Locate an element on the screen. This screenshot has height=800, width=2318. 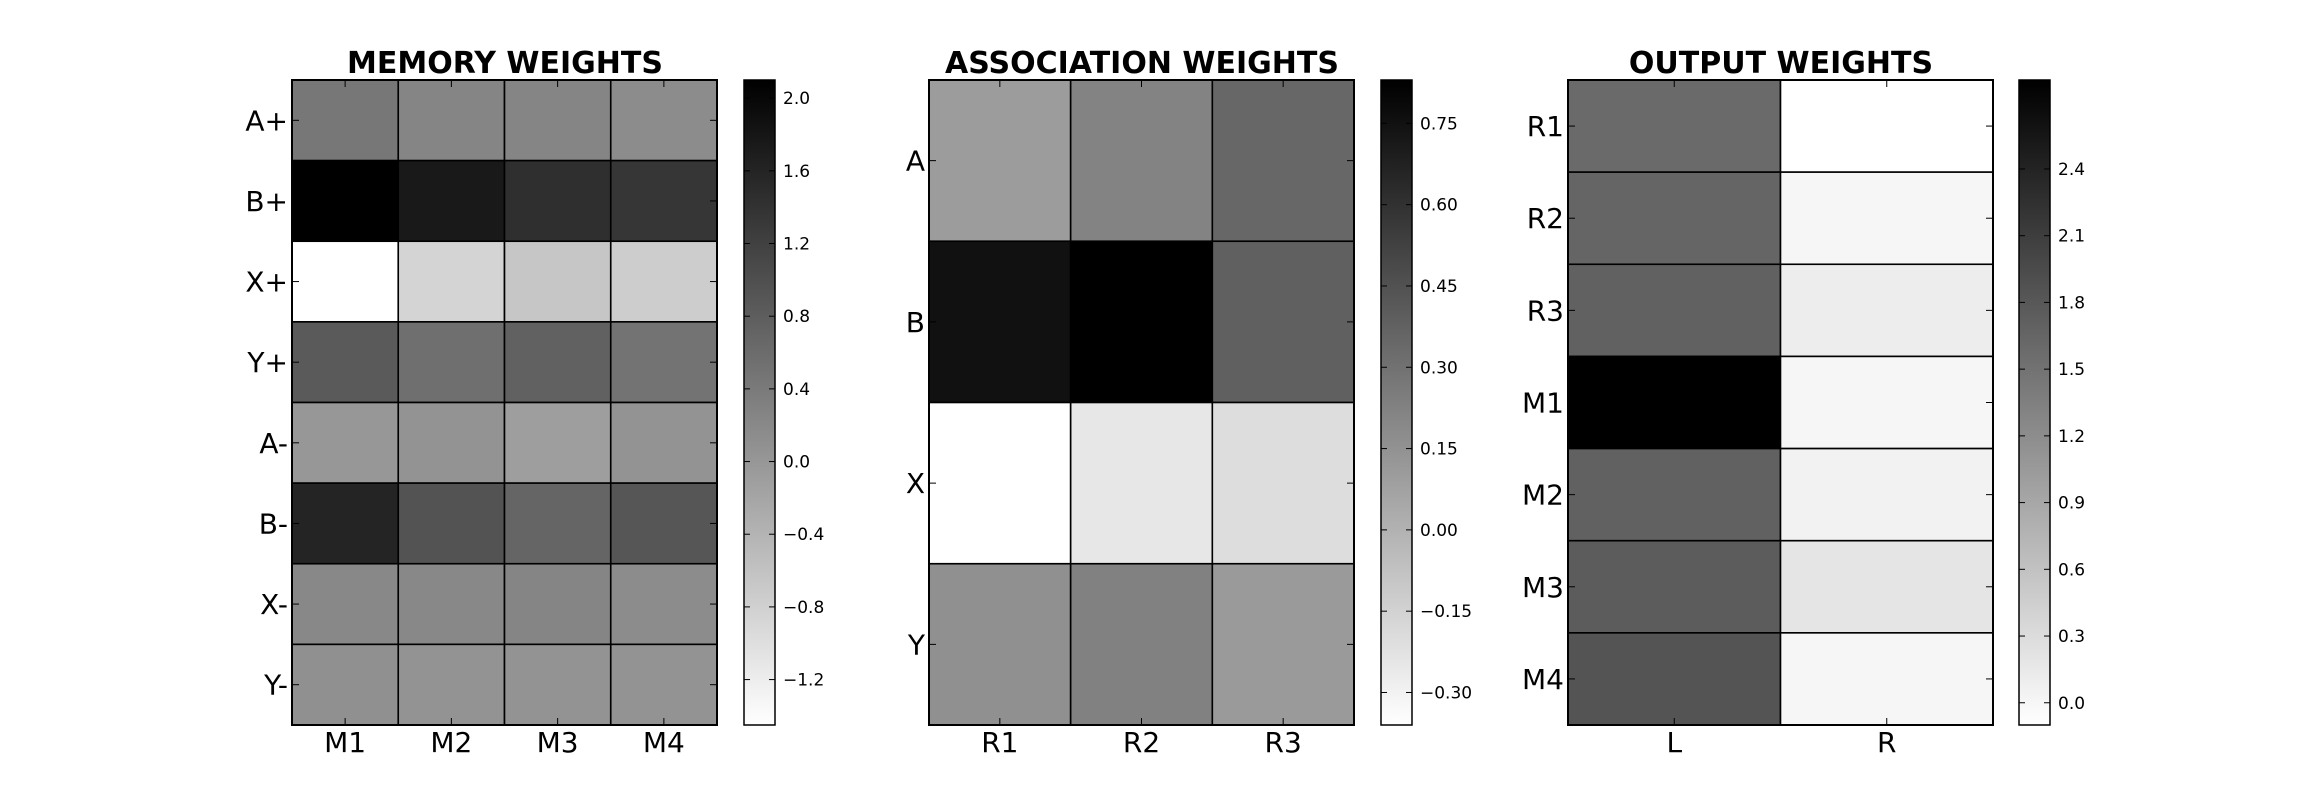
colorbar-tick-label: −0.30 is located at coordinates (1446, 693).